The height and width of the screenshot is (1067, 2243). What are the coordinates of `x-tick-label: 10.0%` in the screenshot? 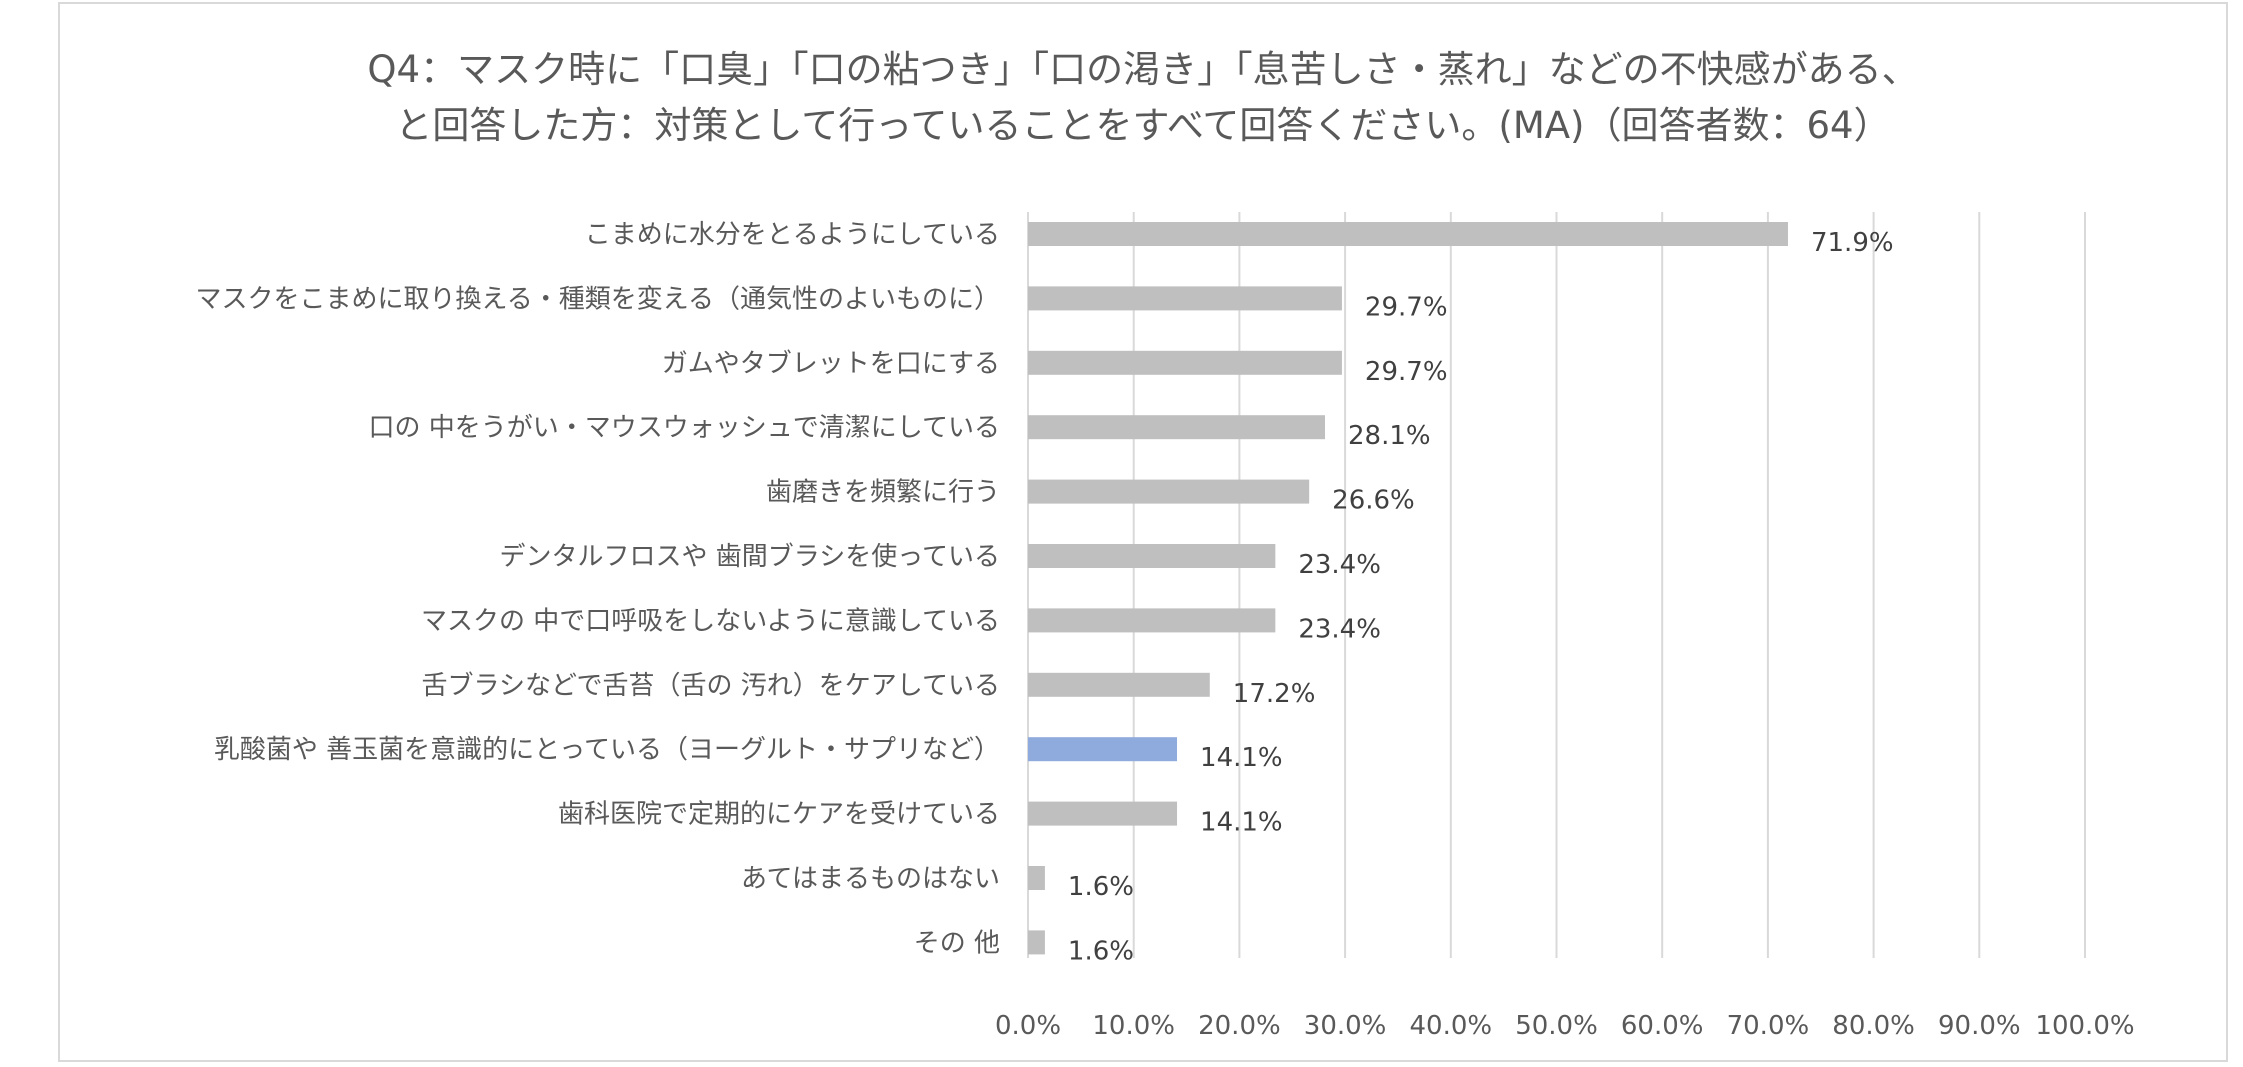 It's located at (1133, 1026).